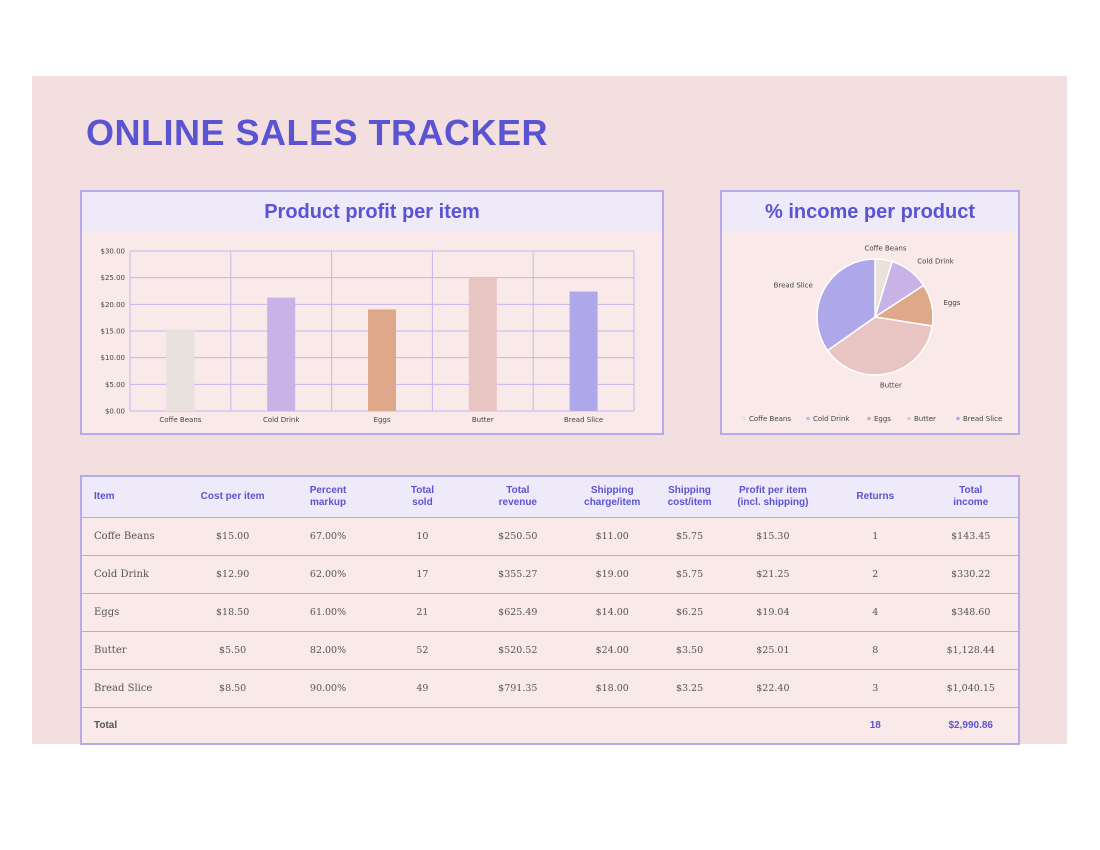 The image size is (1100, 850). Describe the element at coordinates (328, 502) in the screenshot. I see `column-header-text: markup` at that location.